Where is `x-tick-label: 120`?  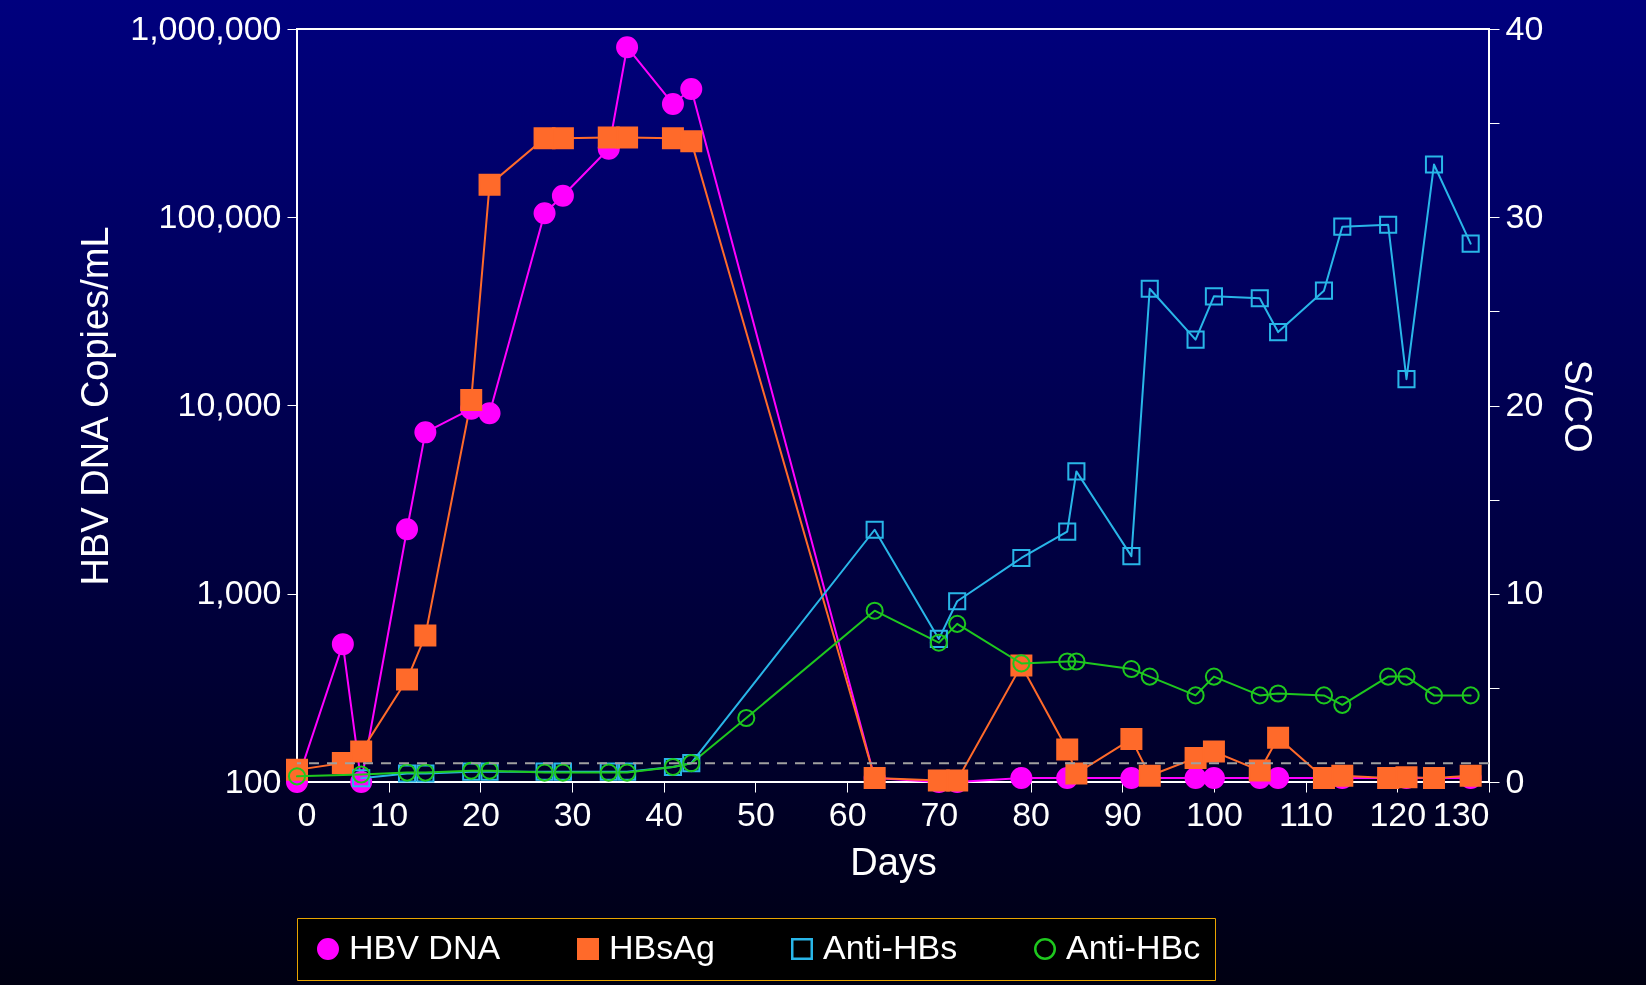
x-tick-label: 120 is located at coordinates (1398, 813).